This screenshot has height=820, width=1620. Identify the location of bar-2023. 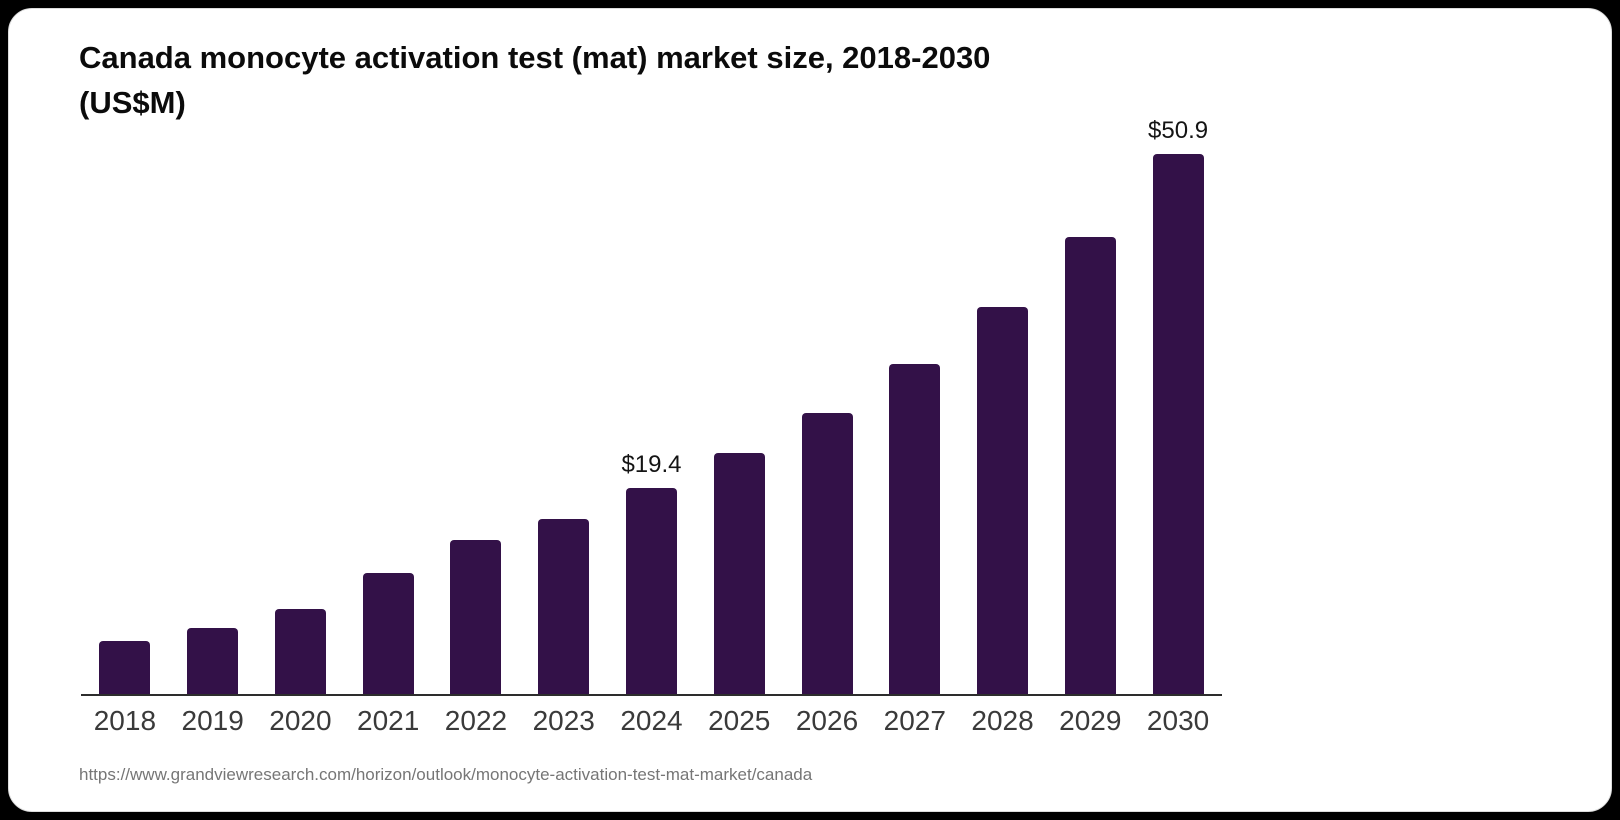
(564, 606).